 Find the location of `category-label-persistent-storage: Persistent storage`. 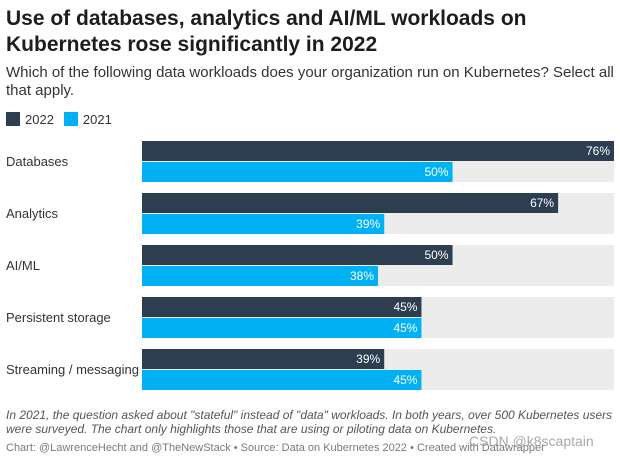

category-label-persistent-storage: Persistent storage is located at coordinates (58, 317).